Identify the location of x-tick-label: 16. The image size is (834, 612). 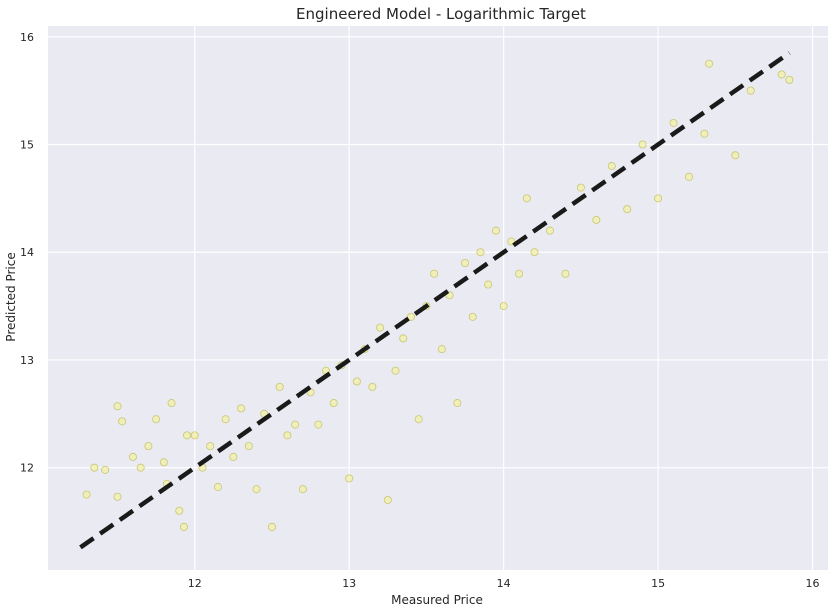
(813, 583).